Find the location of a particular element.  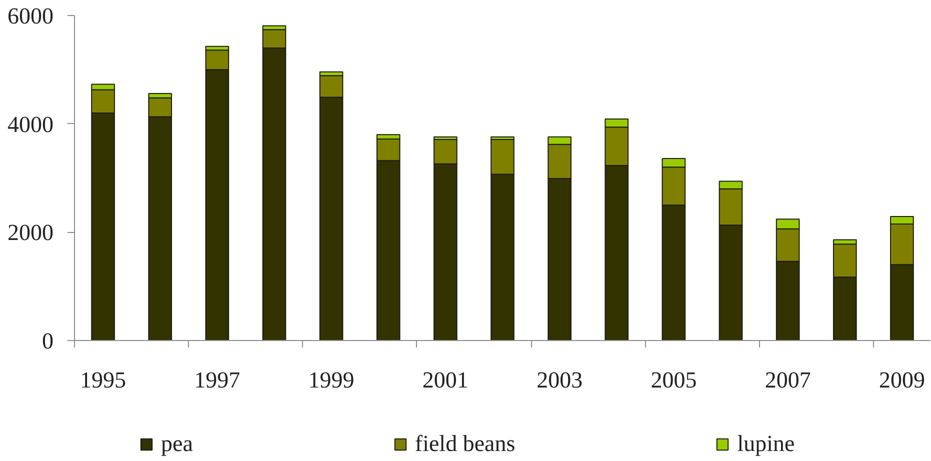

legend-label: lupine is located at coordinates (766, 444).